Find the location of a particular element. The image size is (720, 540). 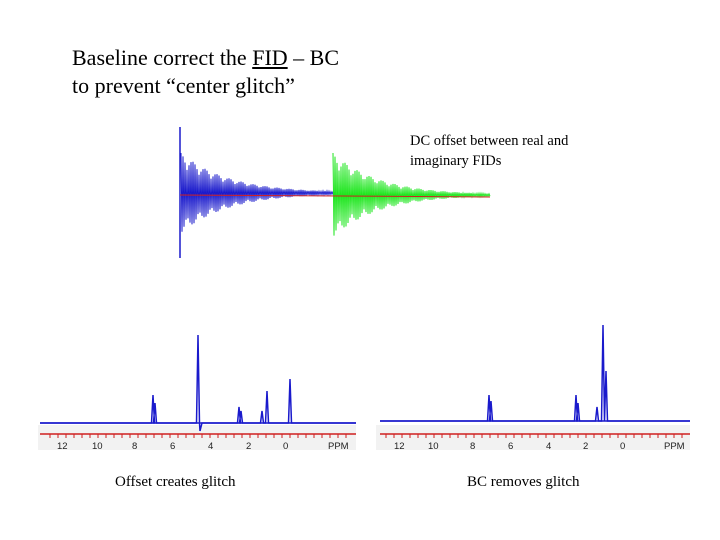

right-tick-0: 0 is located at coordinates (622, 446).